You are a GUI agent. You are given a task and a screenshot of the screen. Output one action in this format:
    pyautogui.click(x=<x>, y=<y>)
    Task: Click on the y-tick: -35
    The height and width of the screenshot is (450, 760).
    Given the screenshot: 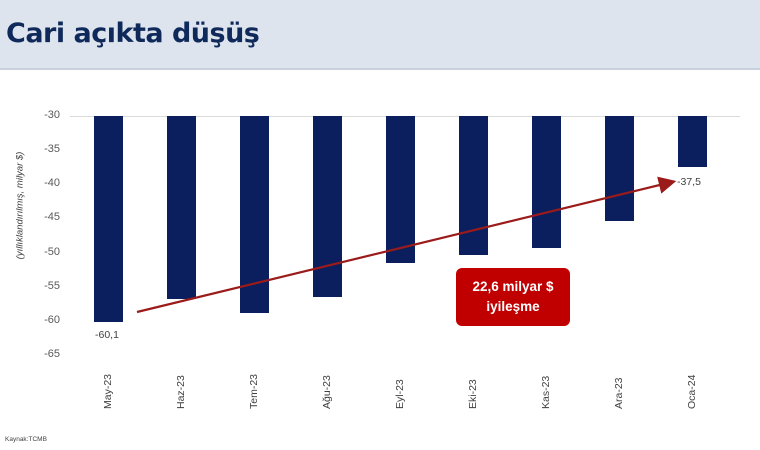 What is the action you would take?
    pyautogui.click(x=52, y=149)
    